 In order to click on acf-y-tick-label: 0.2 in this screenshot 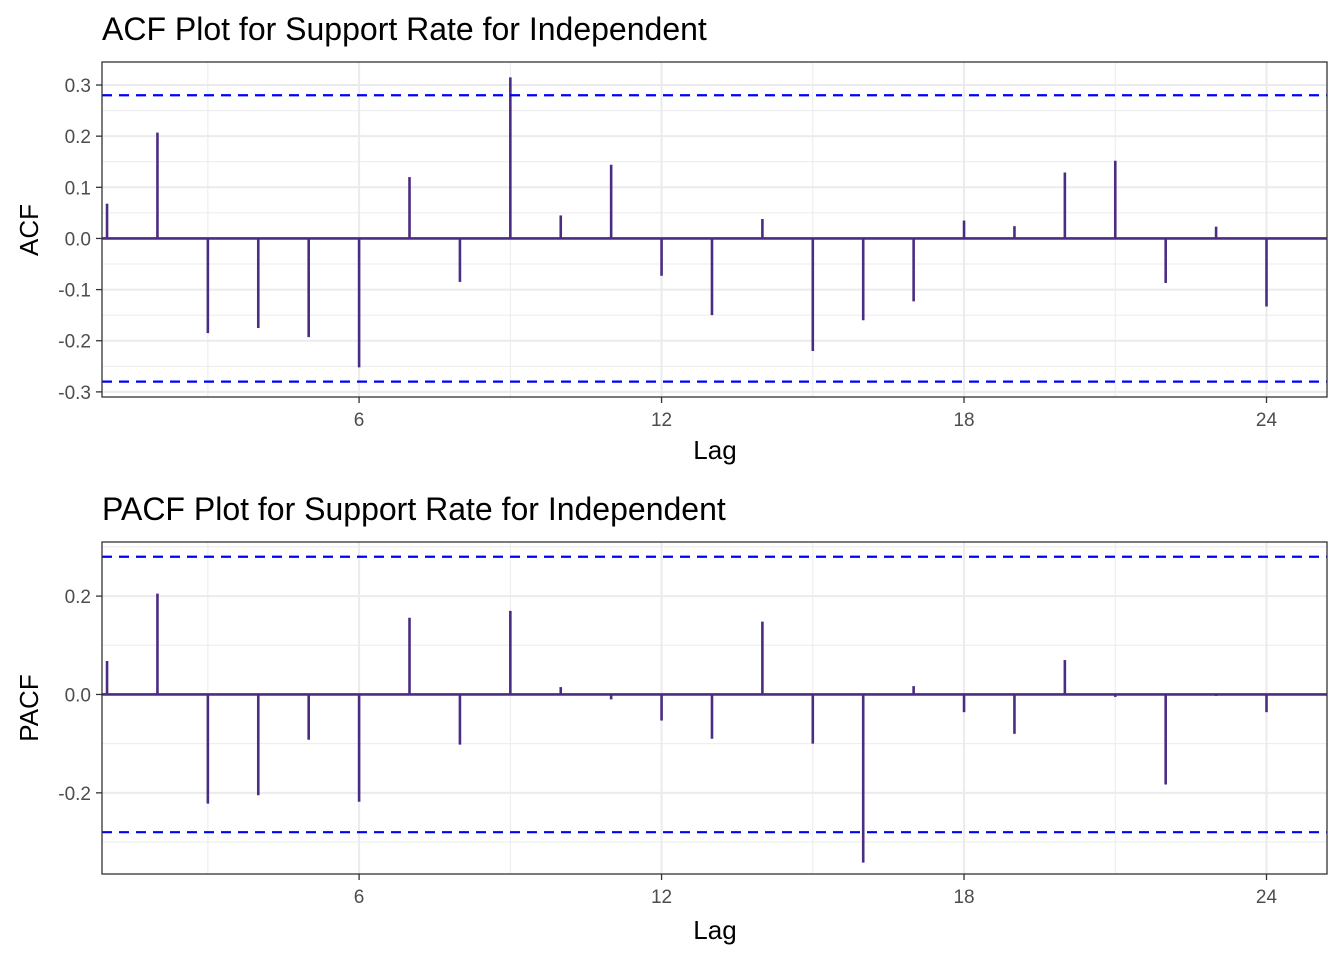, I will do `click(78, 137)`.